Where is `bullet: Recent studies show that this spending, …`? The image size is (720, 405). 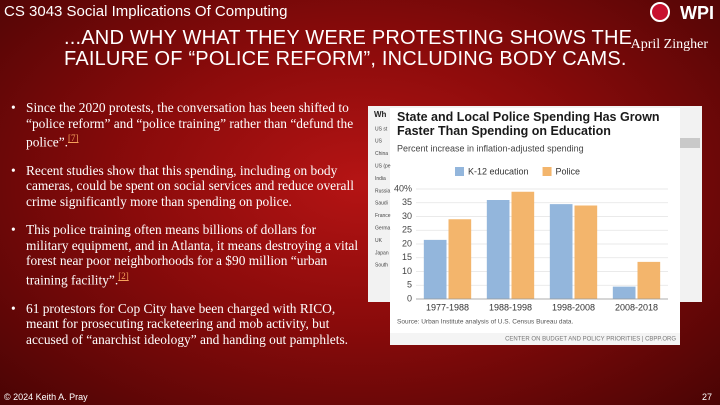
bullet: Recent studies show that this spending, … is located at coordinates (184, 186).